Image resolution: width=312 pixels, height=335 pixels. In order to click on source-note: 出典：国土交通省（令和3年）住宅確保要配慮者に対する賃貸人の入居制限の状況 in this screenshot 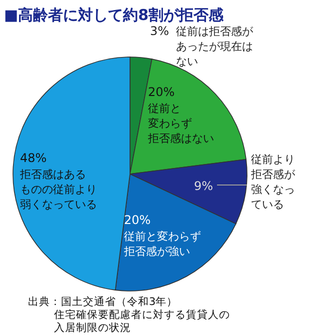, I will do `click(129, 314)`.